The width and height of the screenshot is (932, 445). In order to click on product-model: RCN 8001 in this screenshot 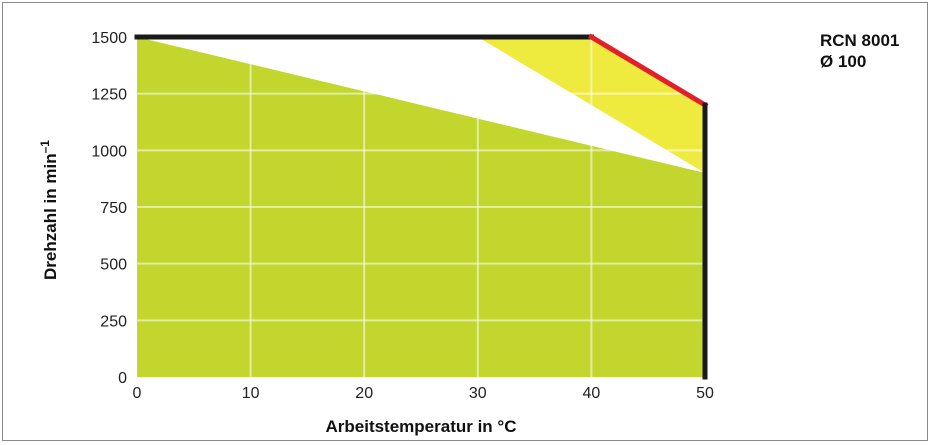, I will do `click(860, 40)`.